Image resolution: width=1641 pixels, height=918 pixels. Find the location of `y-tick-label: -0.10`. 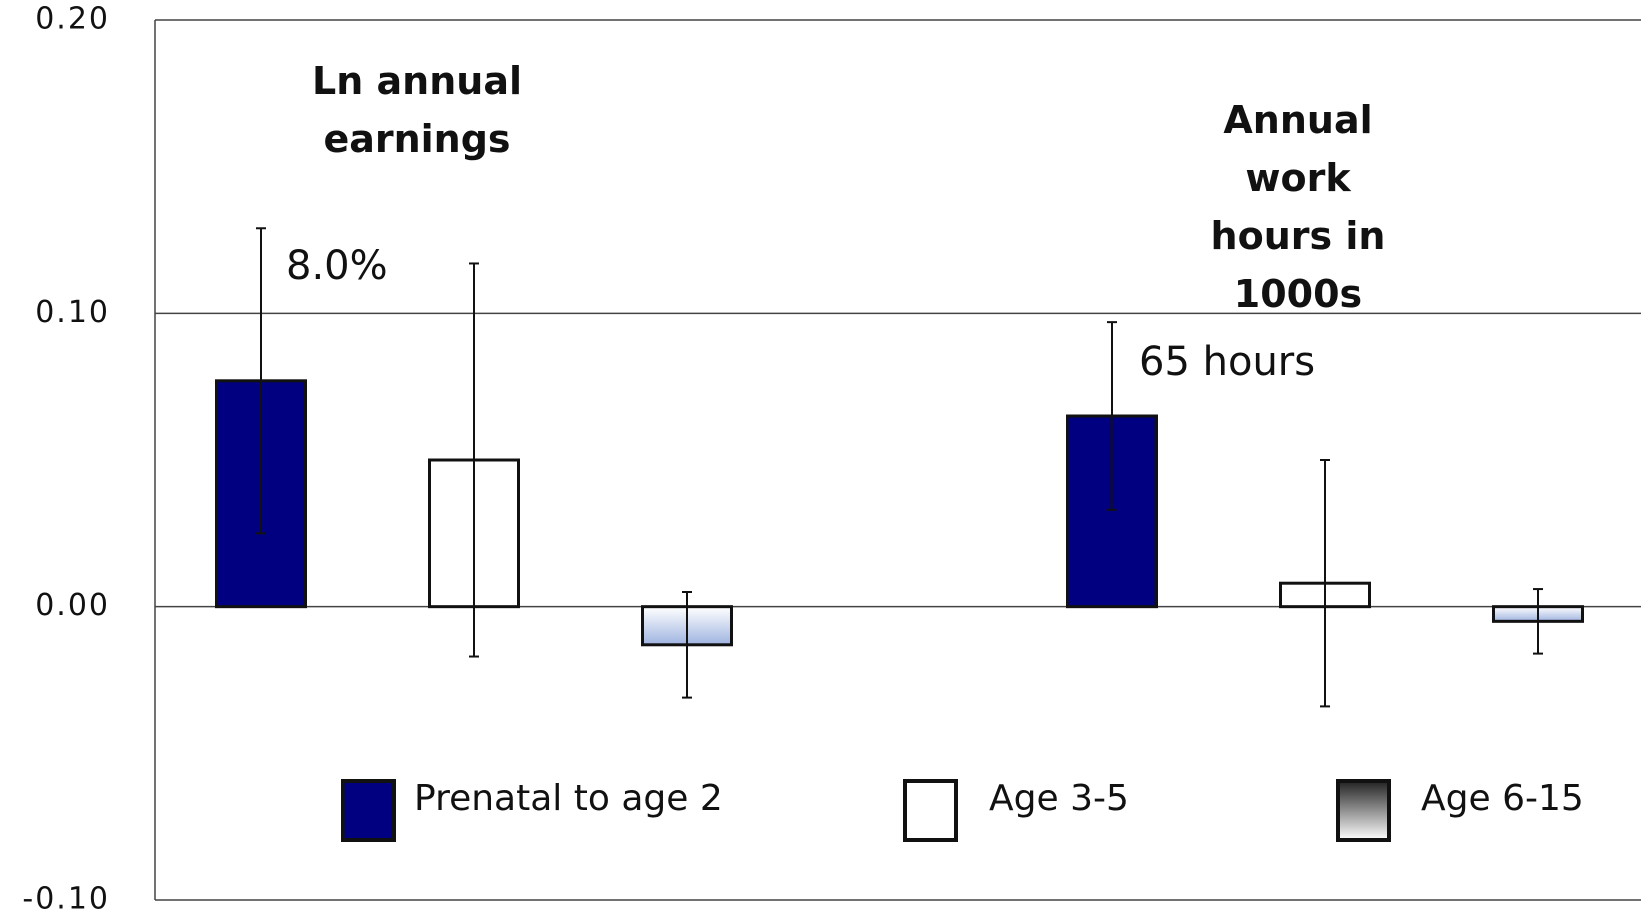

y-tick-label: -0.10 is located at coordinates (66, 899).